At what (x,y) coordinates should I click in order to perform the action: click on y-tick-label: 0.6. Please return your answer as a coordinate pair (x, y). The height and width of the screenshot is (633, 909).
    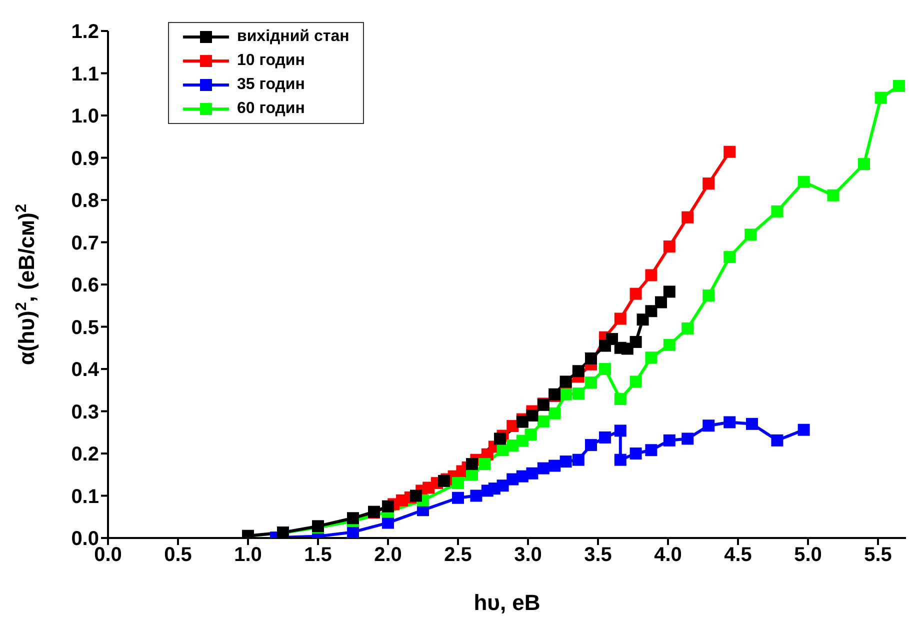
    Looking at the image, I should click on (85, 285).